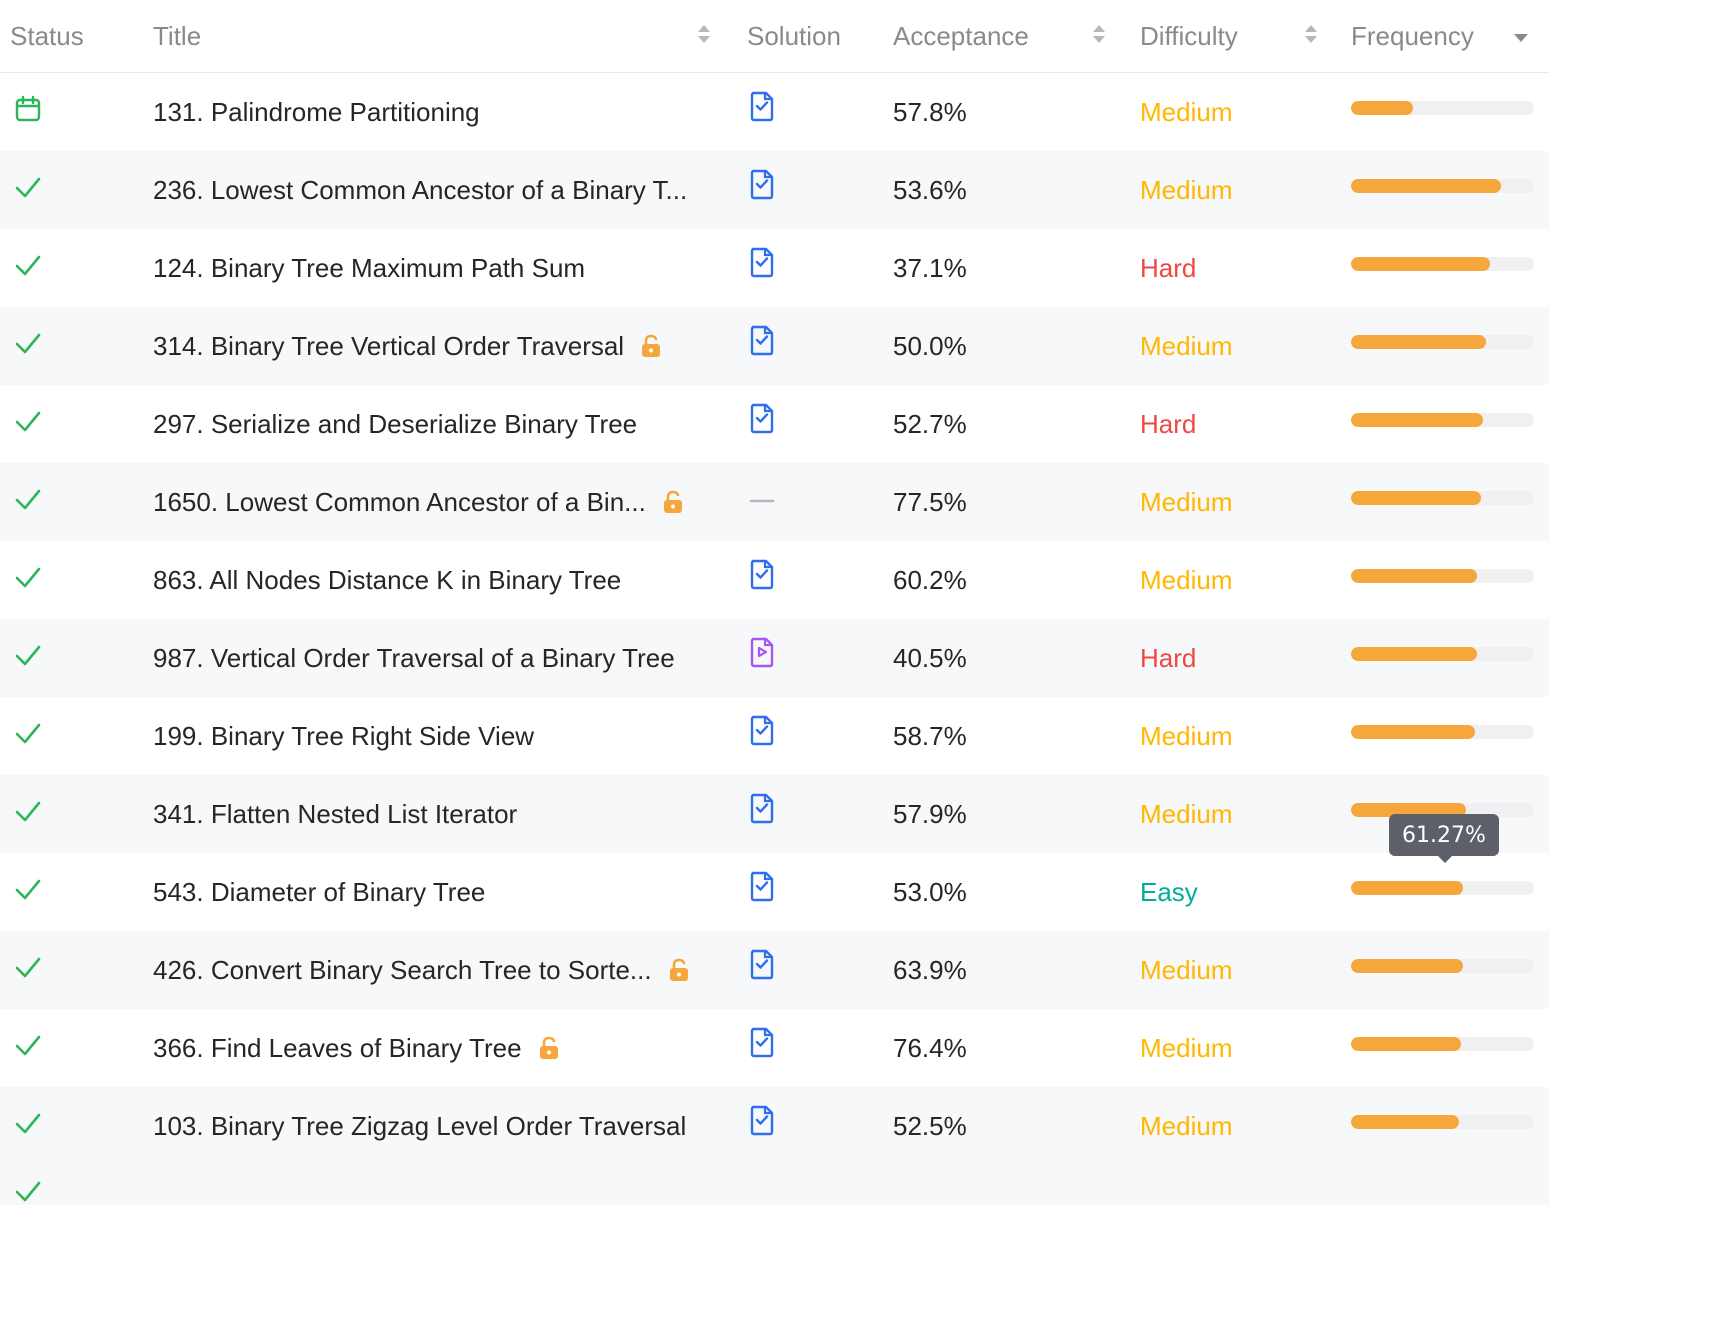  I want to click on problem-title-cell: 863. All Nodes Distance K in Binary Tree, so click(387, 580).